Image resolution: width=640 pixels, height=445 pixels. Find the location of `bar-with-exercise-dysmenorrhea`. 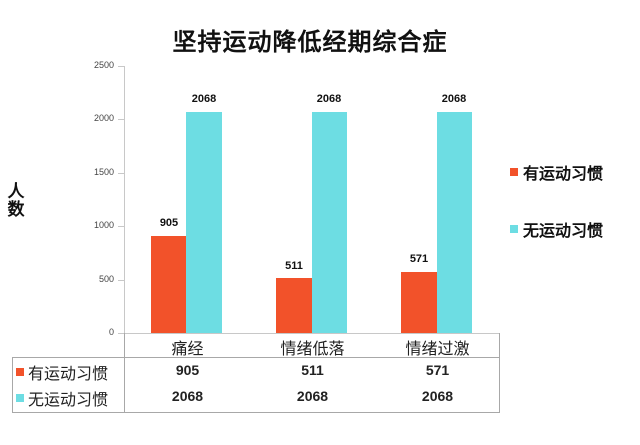

bar-with-exercise-dysmenorrhea is located at coordinates (168, 284).